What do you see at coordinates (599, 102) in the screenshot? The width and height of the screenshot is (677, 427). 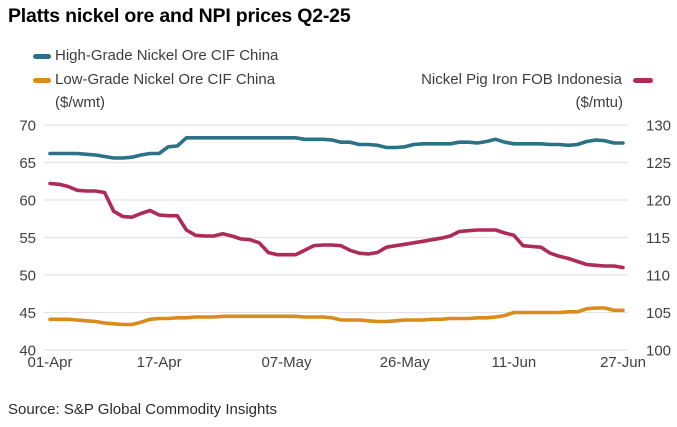 I see `right-axis-unit: ($/mtu)` at bounding box center [599, 102].